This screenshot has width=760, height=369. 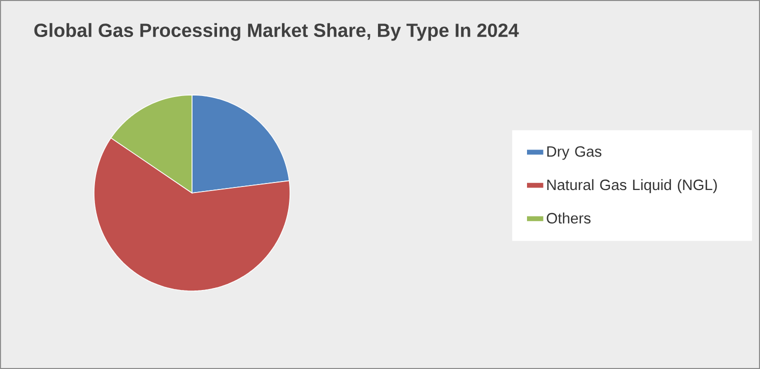 I want to click on legend-label: Others, so click(x=568, y=218).